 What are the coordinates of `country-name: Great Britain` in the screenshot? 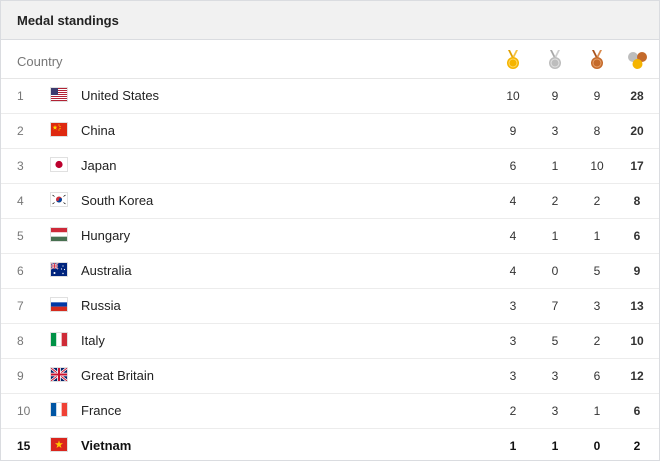 It's located at (117, 375).